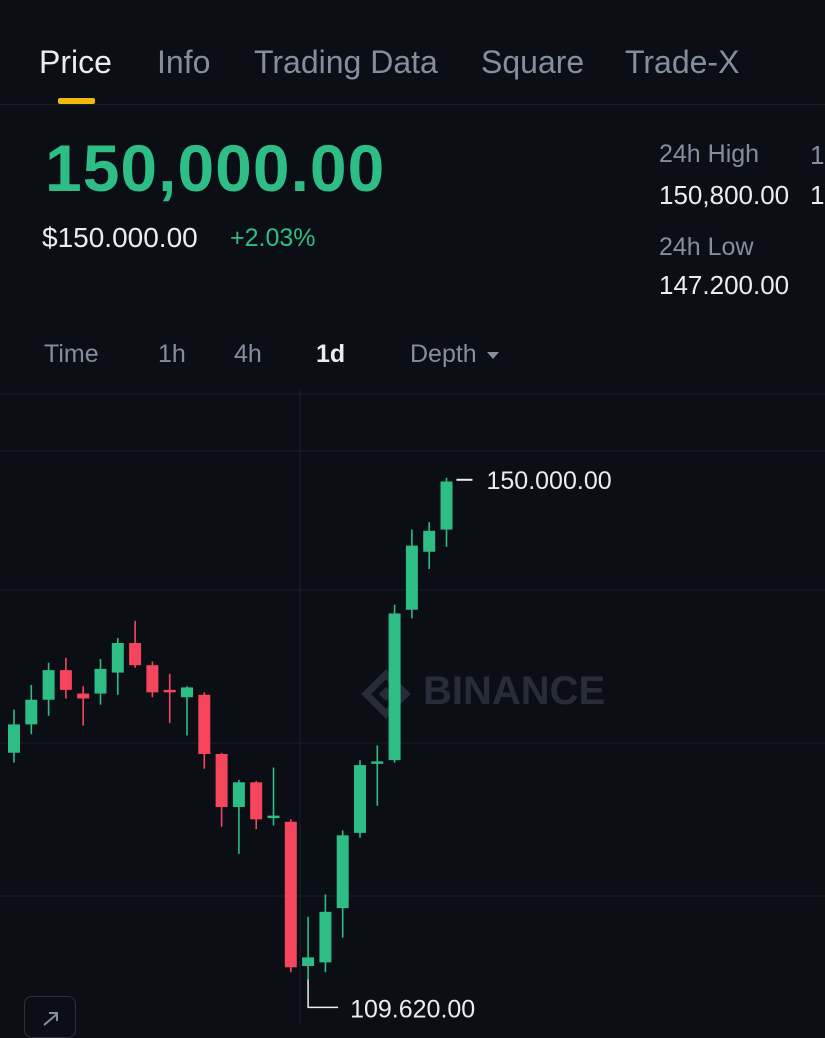 This screenshot has width=825, height=1038. What do you see at coordinates (709, 154) in the screenshot?
I see `high-24h-label: 24h High` at bounding box center [709, 154].